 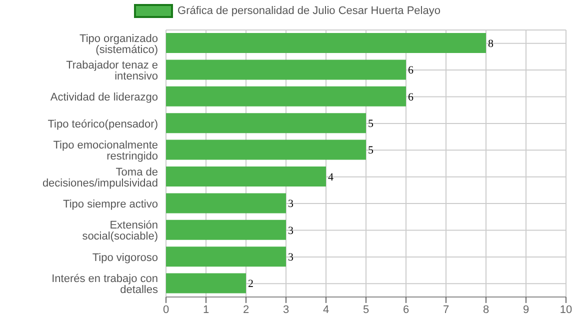 What do you see at coordinates (100, 178) in the screenshot?
I see `y-tick-label: Toma de decisiones/impulsividad` at bounding box center [100, 178].